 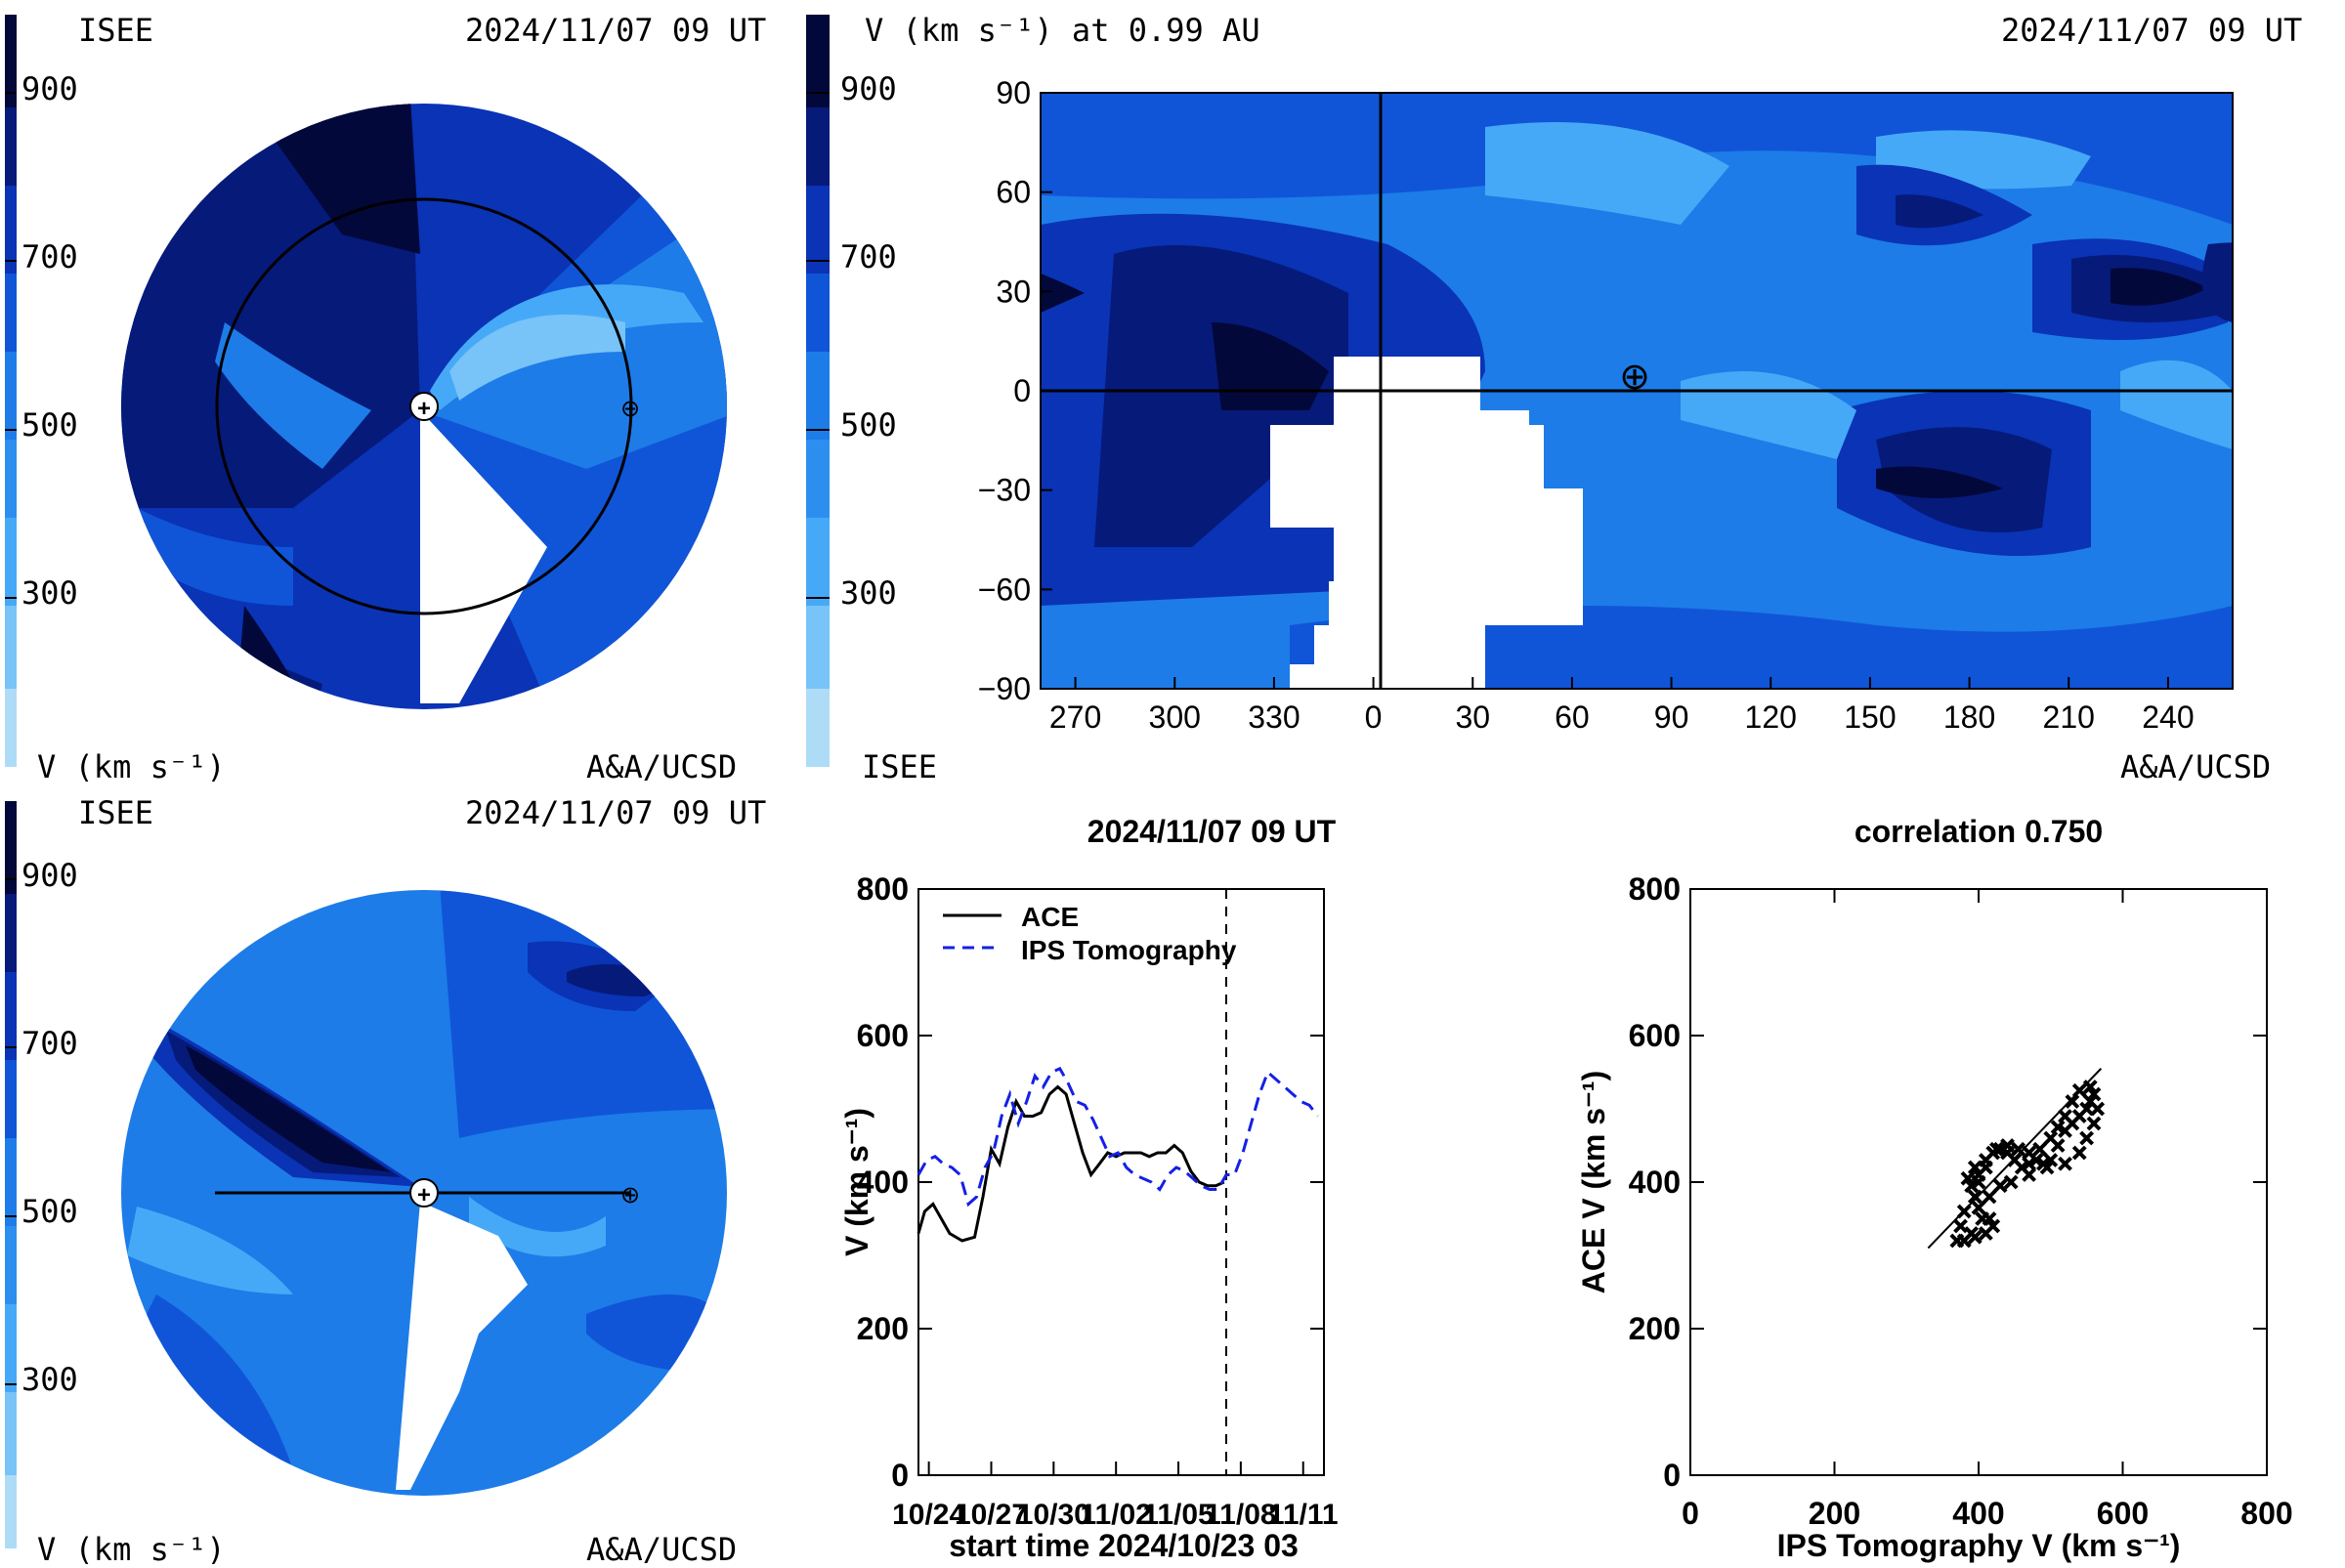 What do you see at coordinates (1472, 717) in the screenshot?
I see `x-tick-label: 30` at bounding box center [1472, 717].